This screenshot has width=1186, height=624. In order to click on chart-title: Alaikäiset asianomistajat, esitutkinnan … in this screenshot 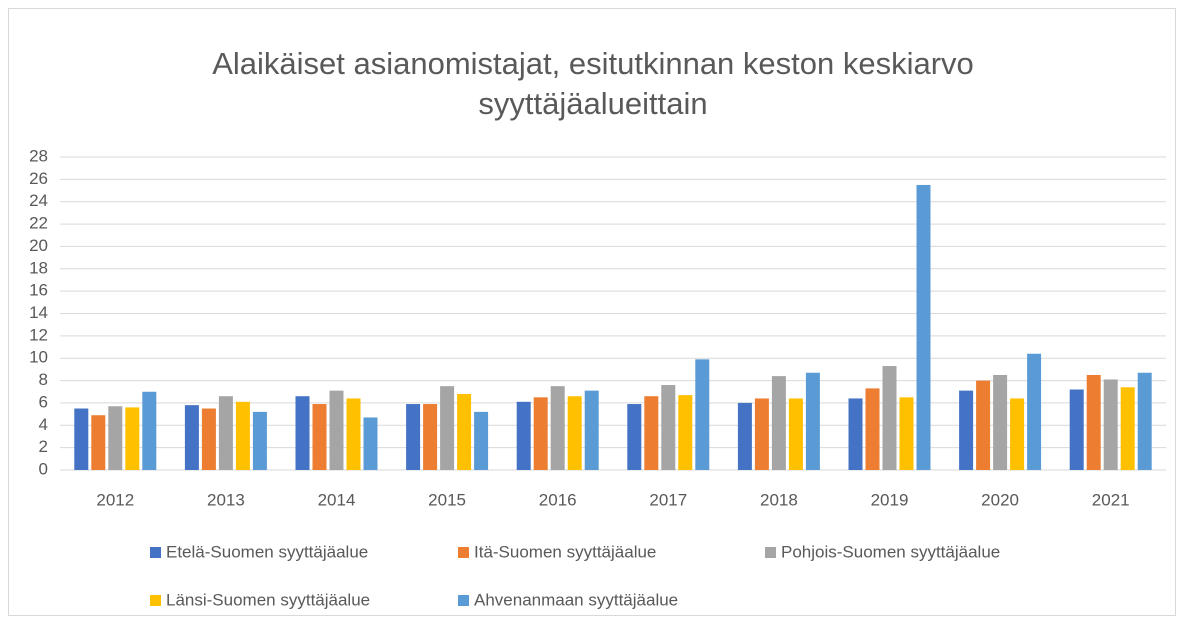, I will do `click(593, 83)`.